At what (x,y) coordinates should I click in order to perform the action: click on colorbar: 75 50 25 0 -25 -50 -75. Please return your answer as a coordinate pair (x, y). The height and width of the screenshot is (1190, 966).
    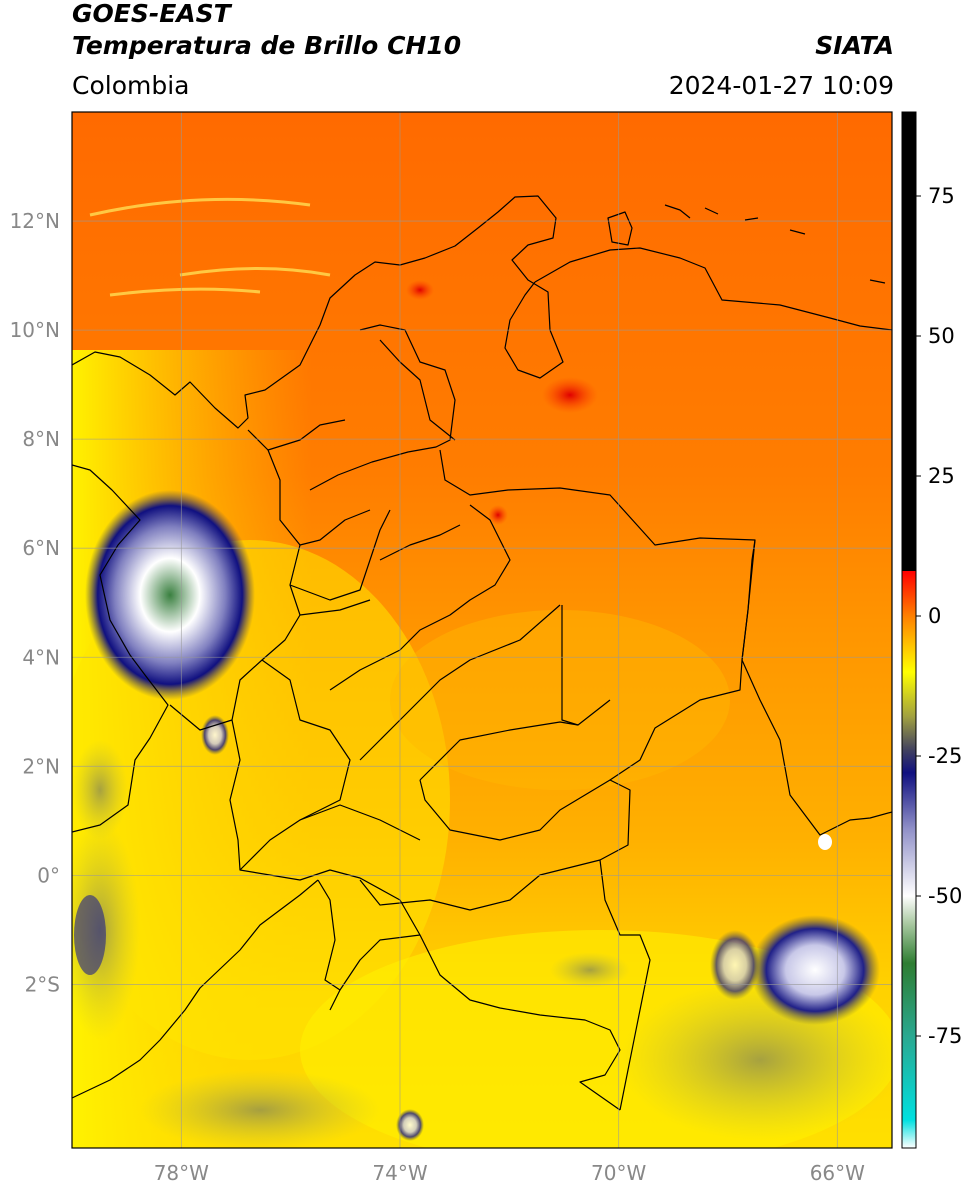
    Looking at the image, I should click on (931, 630).